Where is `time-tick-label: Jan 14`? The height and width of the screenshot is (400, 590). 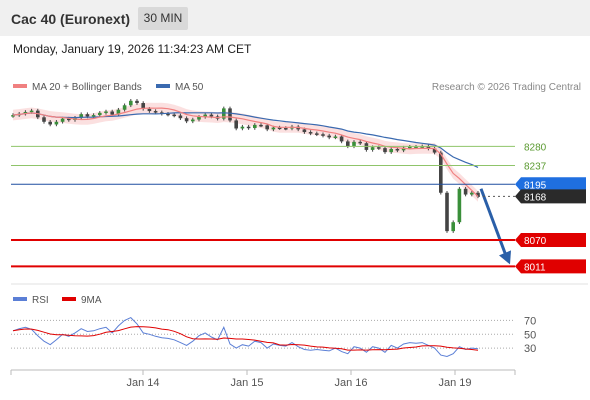
time-tick-label: Jan 14 is located at coordinates (142, 383).